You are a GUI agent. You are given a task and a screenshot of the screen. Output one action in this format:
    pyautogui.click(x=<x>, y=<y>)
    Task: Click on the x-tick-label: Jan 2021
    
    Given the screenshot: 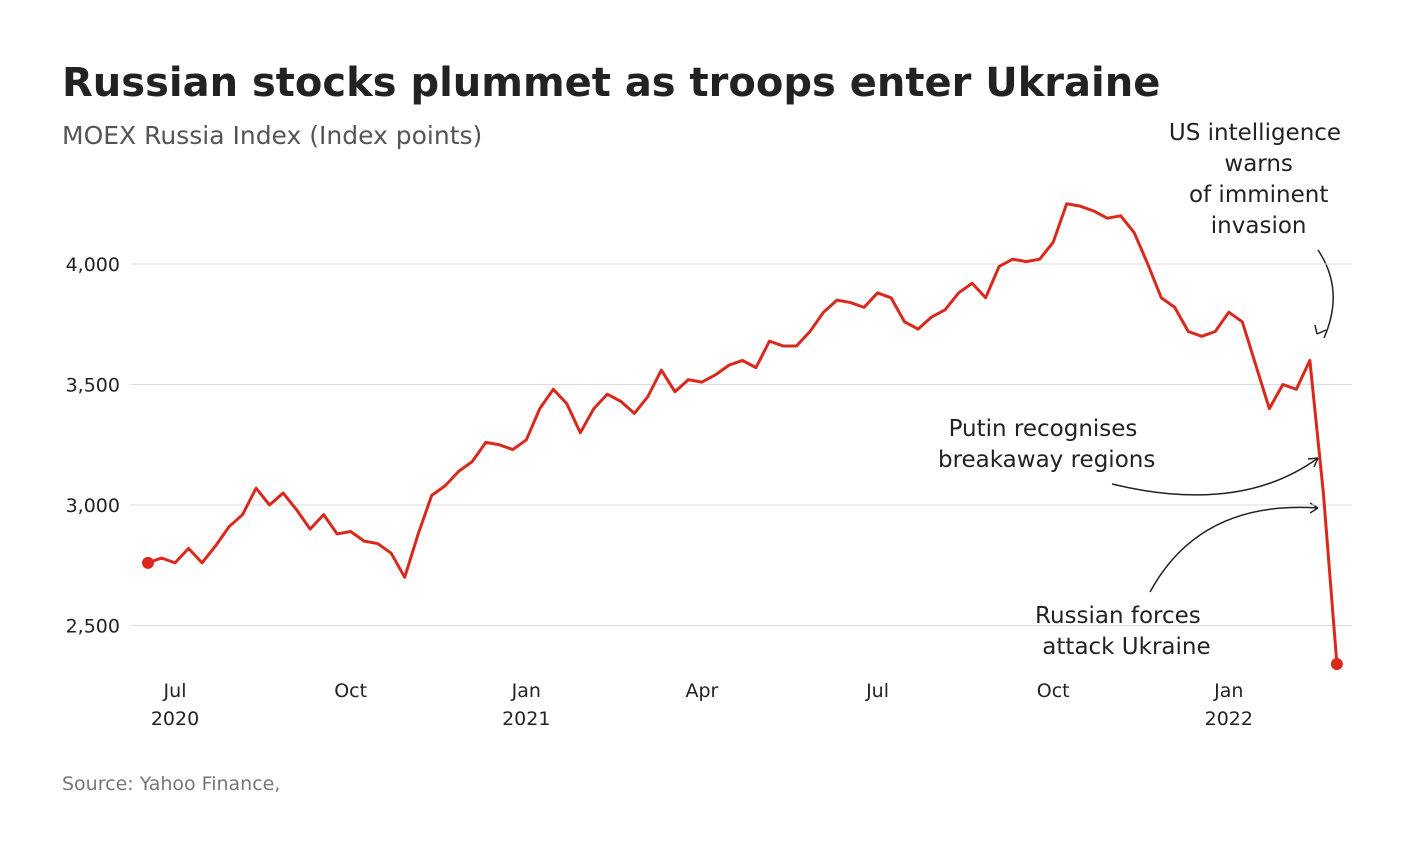 What is the action you would take?
    pyautogui.click(x=526, y=705)
    